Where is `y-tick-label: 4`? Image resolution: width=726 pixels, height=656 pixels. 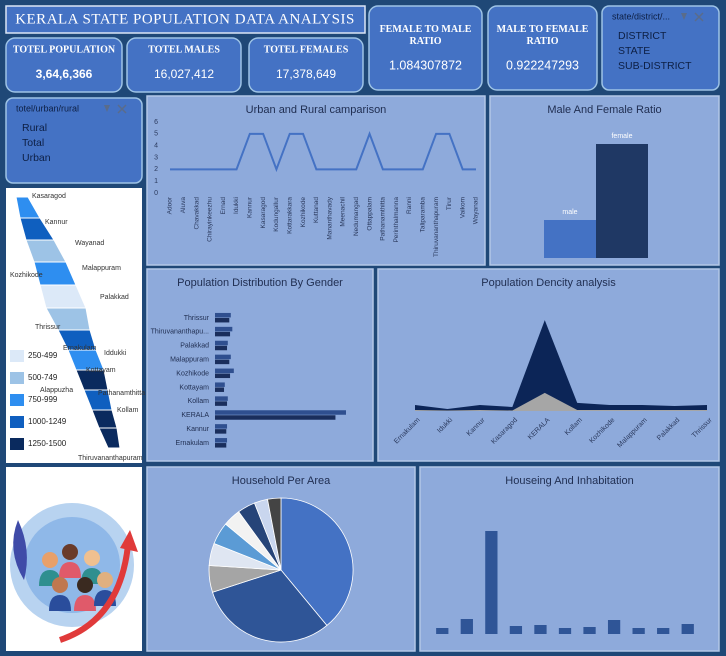
y-tick-label: 4 is located at coordinates (156, 146).